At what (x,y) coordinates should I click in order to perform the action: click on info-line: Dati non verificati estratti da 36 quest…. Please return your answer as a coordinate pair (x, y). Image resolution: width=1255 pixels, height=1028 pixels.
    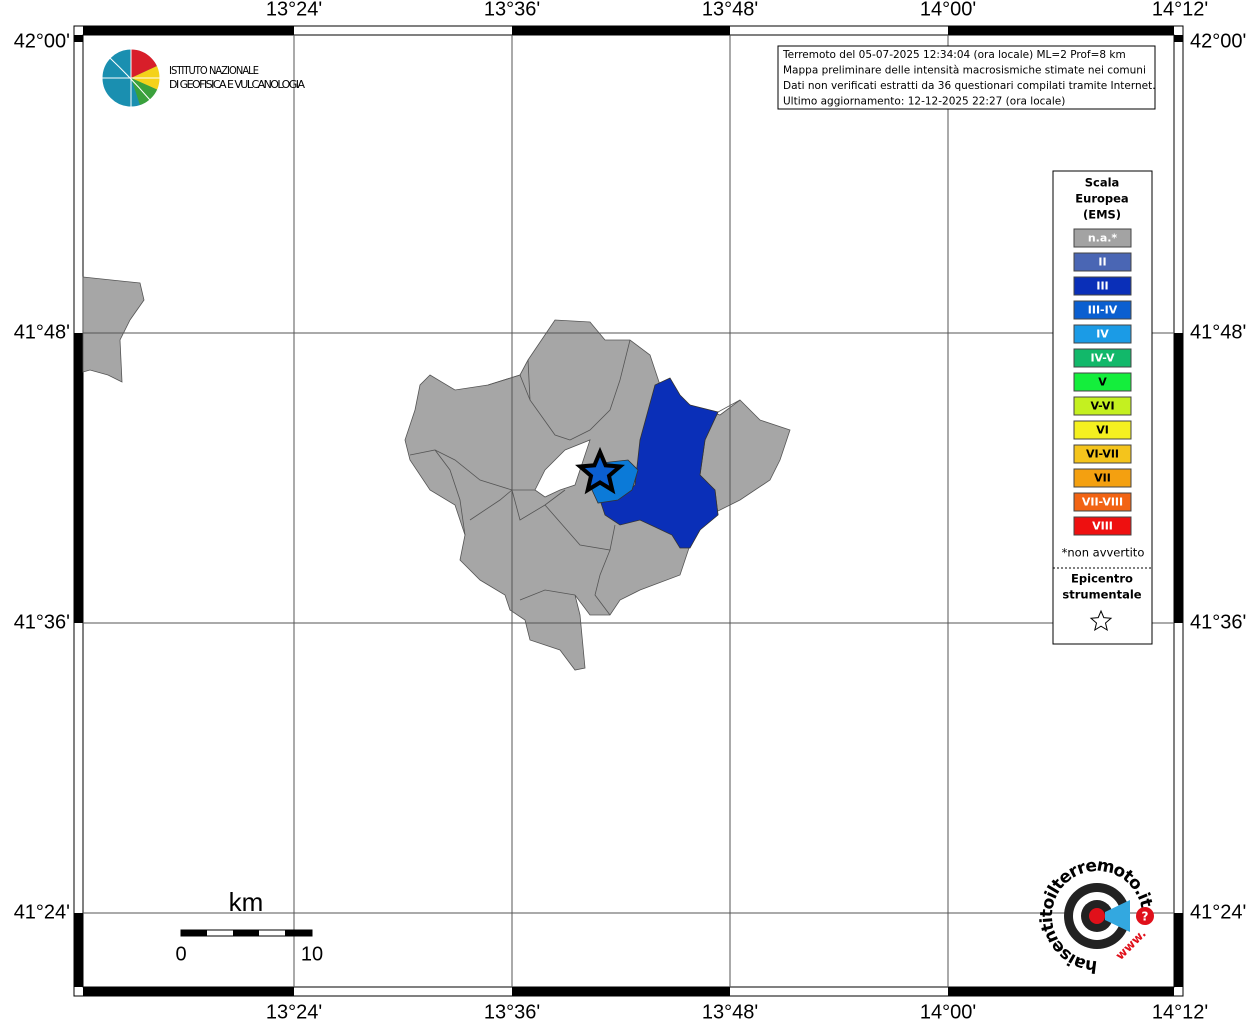
    Looking at the image, I should click on (969, 86).